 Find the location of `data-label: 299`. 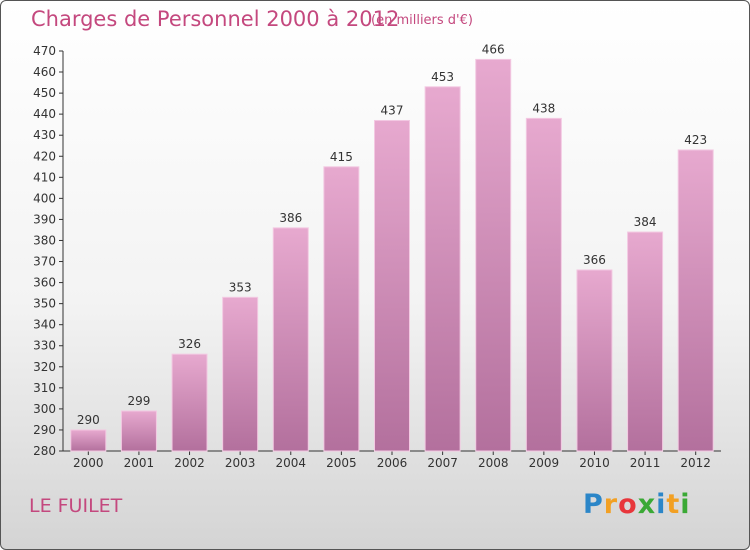

data-label: 299 is located at coordinates (138, 401).